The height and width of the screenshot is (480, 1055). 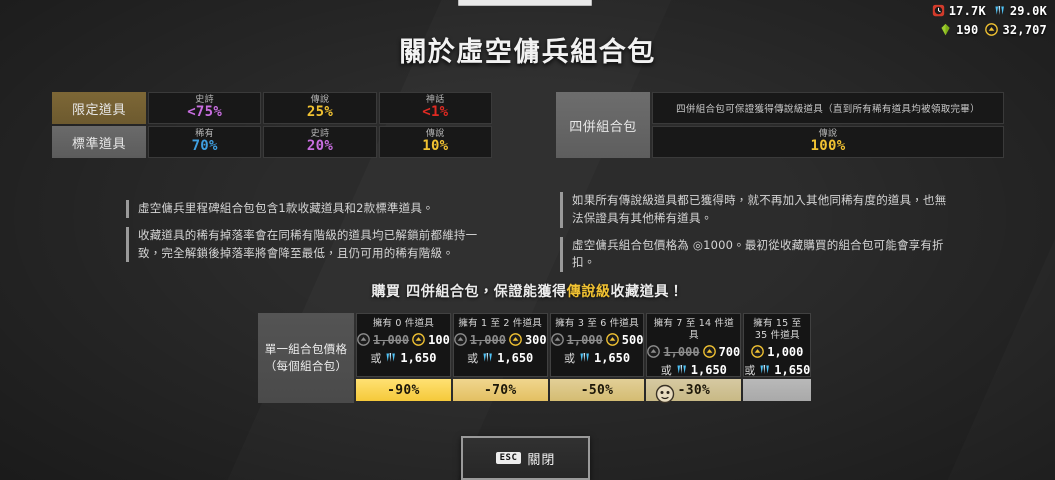 I want to click on discount-badge: -50%, so click(x=597, y=390).